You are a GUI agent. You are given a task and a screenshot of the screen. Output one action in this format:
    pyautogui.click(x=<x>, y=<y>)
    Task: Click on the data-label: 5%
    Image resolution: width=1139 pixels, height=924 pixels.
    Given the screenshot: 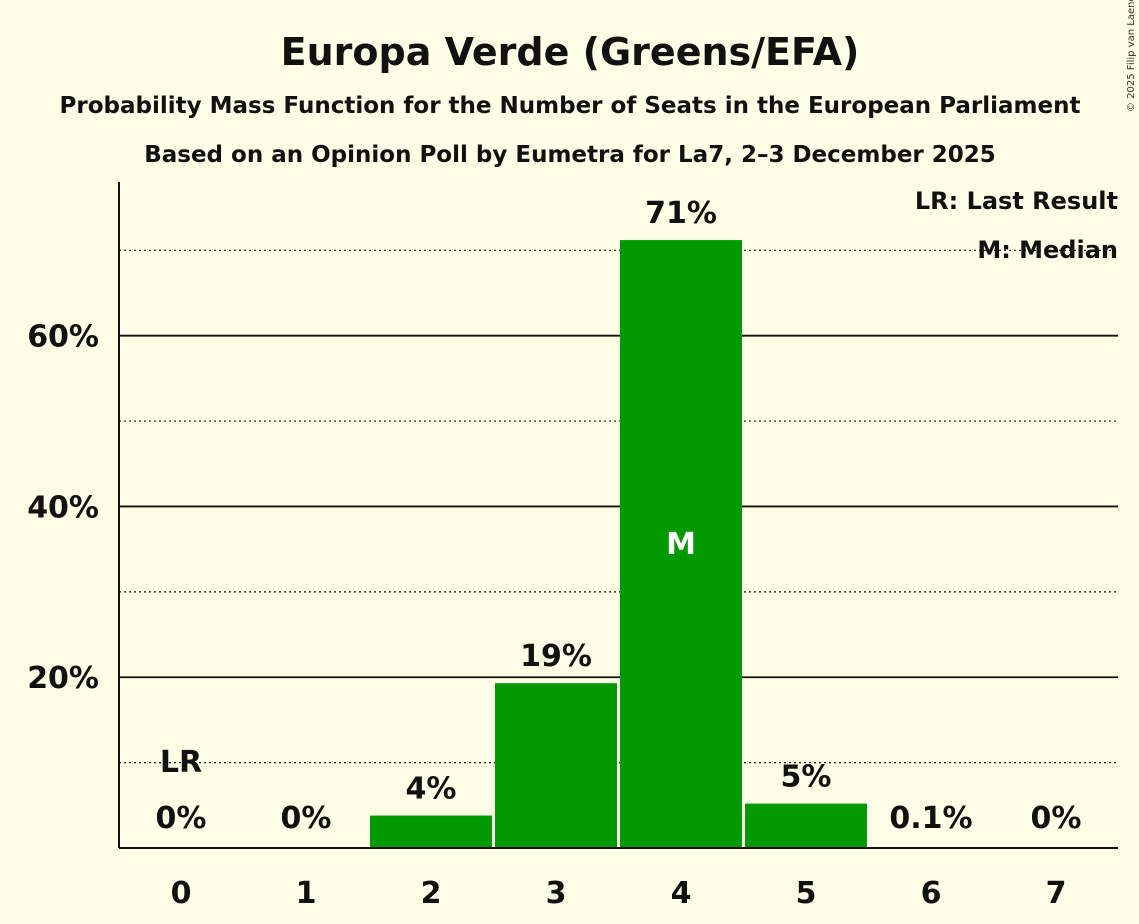 What is the action you would take?
    pyautogui.click(x=806, y=777)
    